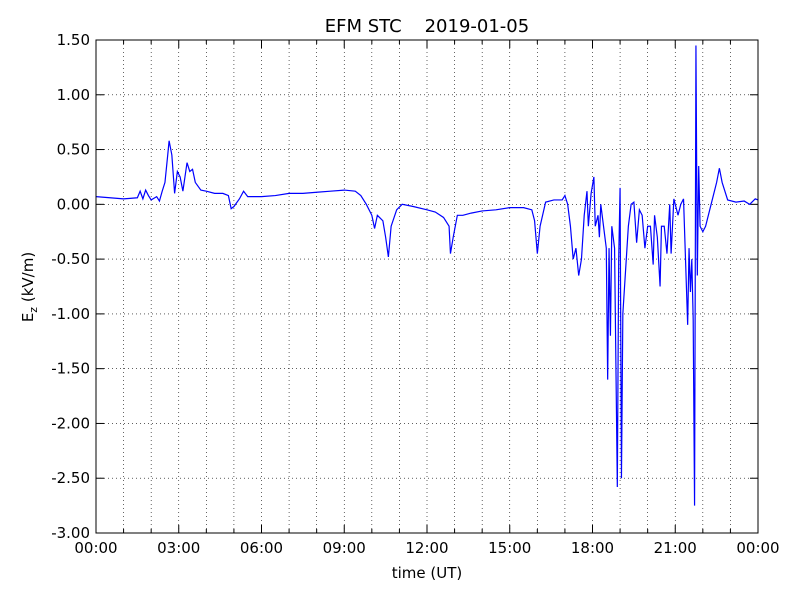 This screenshot has width=800, height=600. I want to click on y-tick-label: -1.00, so click(70, 314).